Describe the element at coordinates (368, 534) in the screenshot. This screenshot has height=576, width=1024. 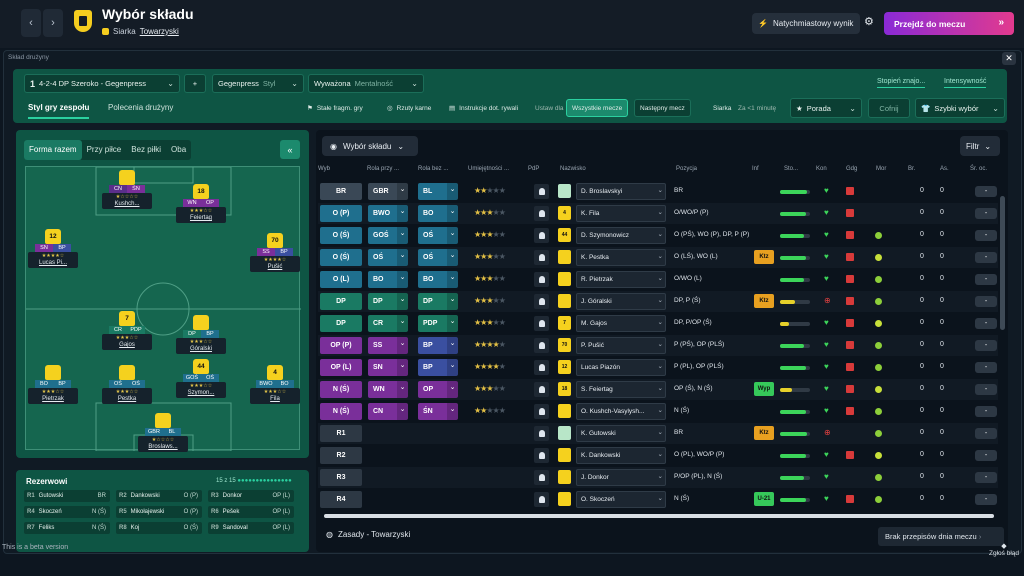
I see `rules-info: ◍ Zasady - Towarzyski` at that location.